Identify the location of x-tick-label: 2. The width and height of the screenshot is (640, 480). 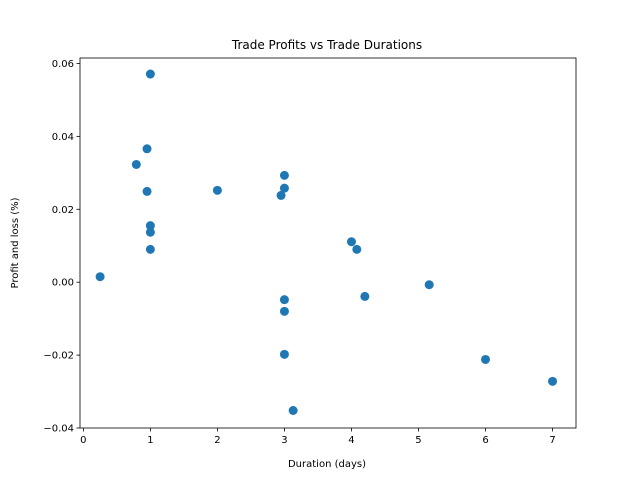
(217, 440).